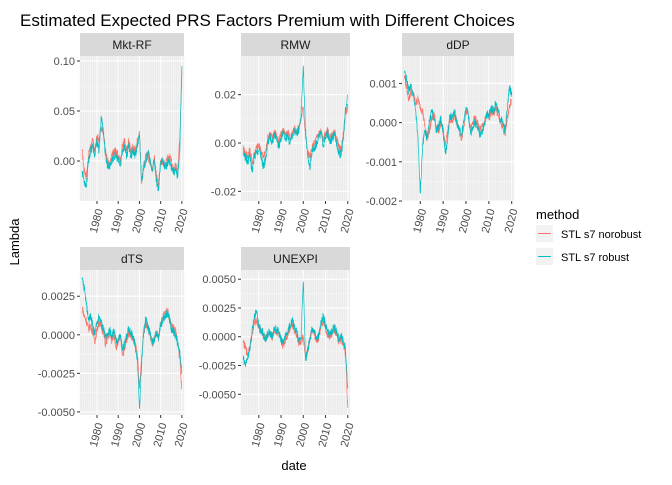 The image size is (672, 485). I want to click on y-tick-label: -0.001, so click(381, 163).